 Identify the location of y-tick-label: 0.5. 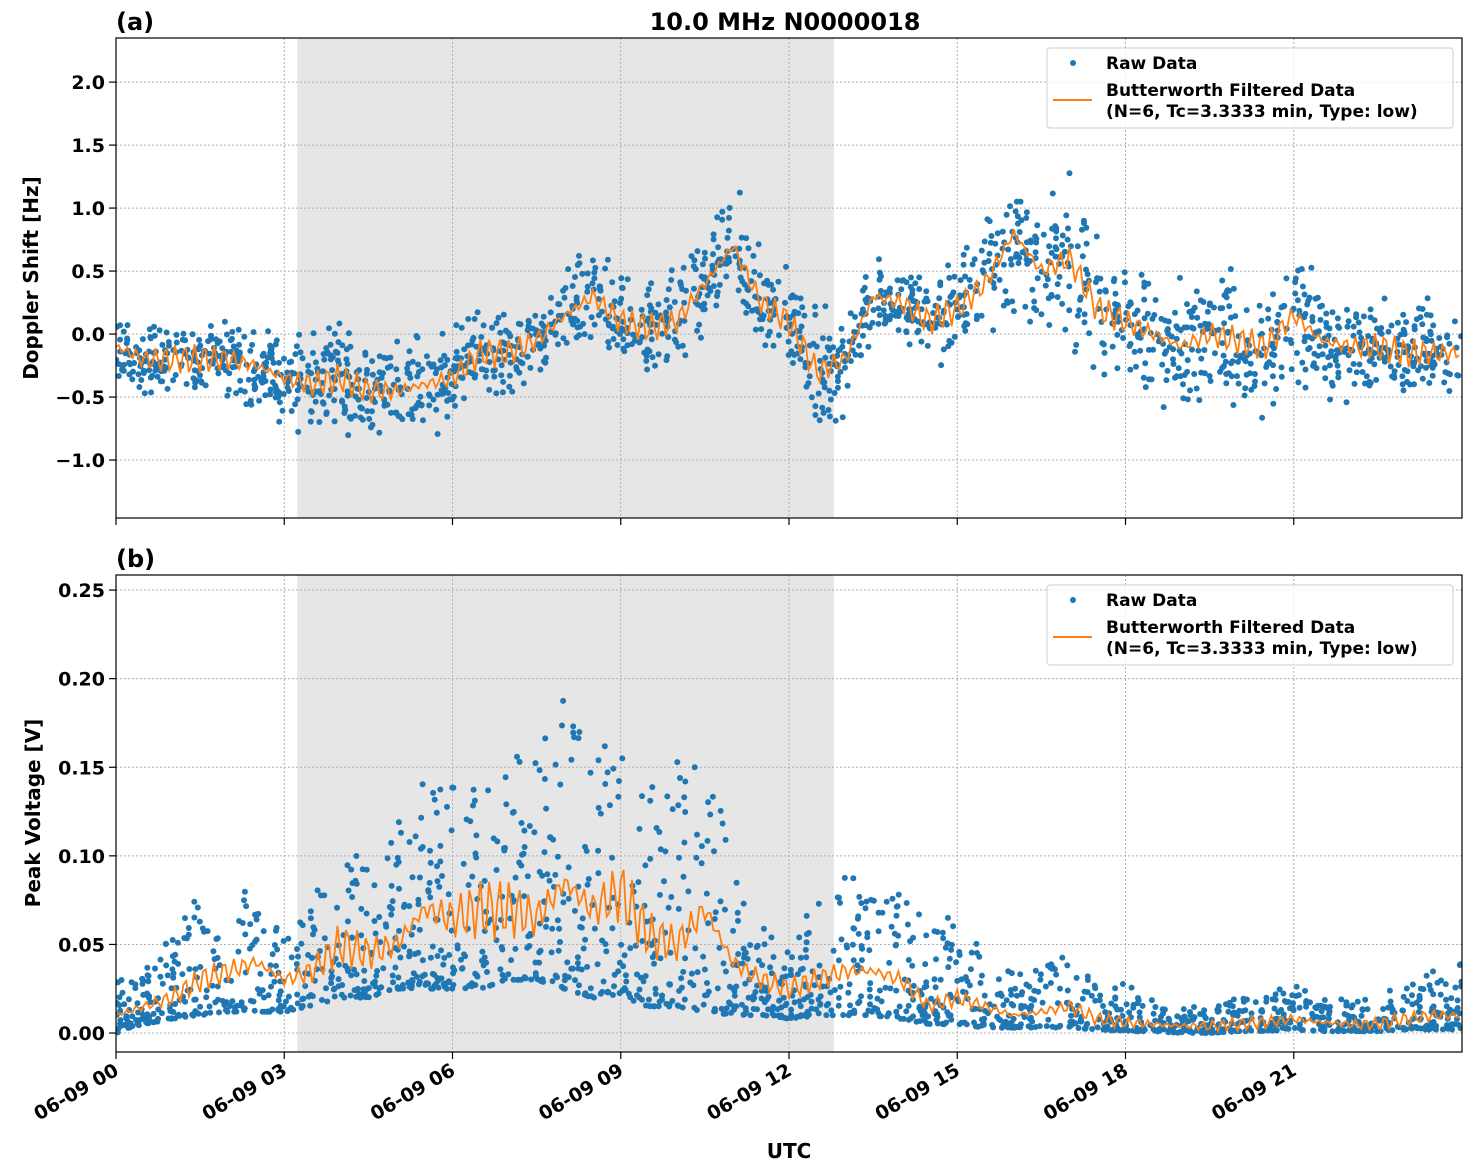
(88, 272).